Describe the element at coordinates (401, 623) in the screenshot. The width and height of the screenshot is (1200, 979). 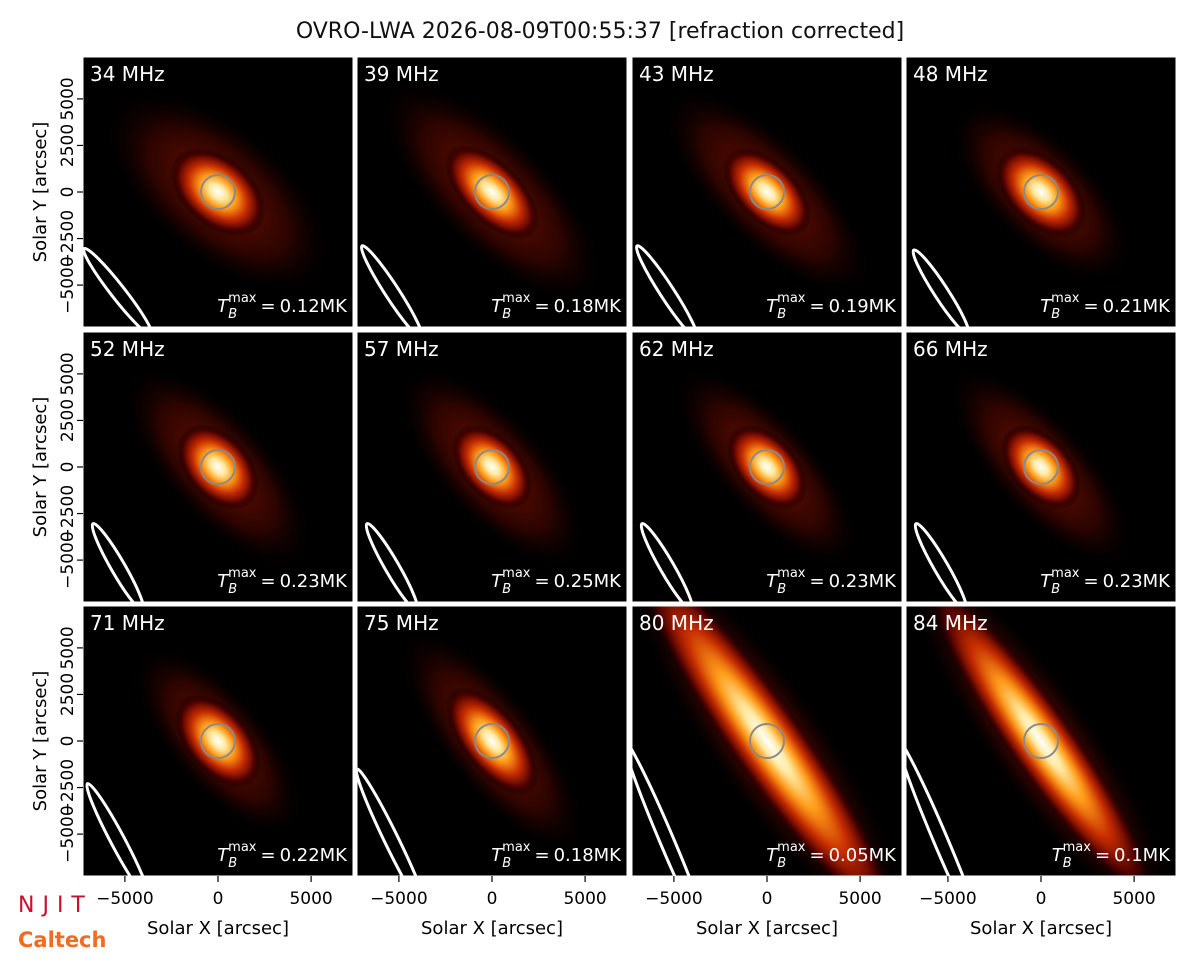
I see `frequency-label: 75 MHz` at that location.